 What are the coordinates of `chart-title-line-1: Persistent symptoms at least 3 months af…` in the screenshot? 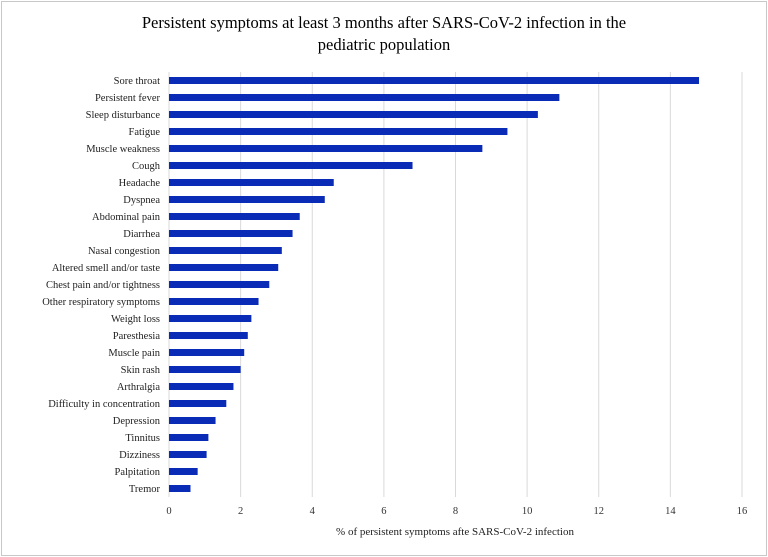 It's located at (384, 22).